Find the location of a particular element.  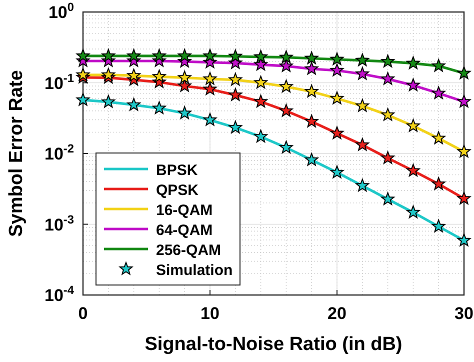

x-tick-label: 10 is located at coordinates (210, 313).